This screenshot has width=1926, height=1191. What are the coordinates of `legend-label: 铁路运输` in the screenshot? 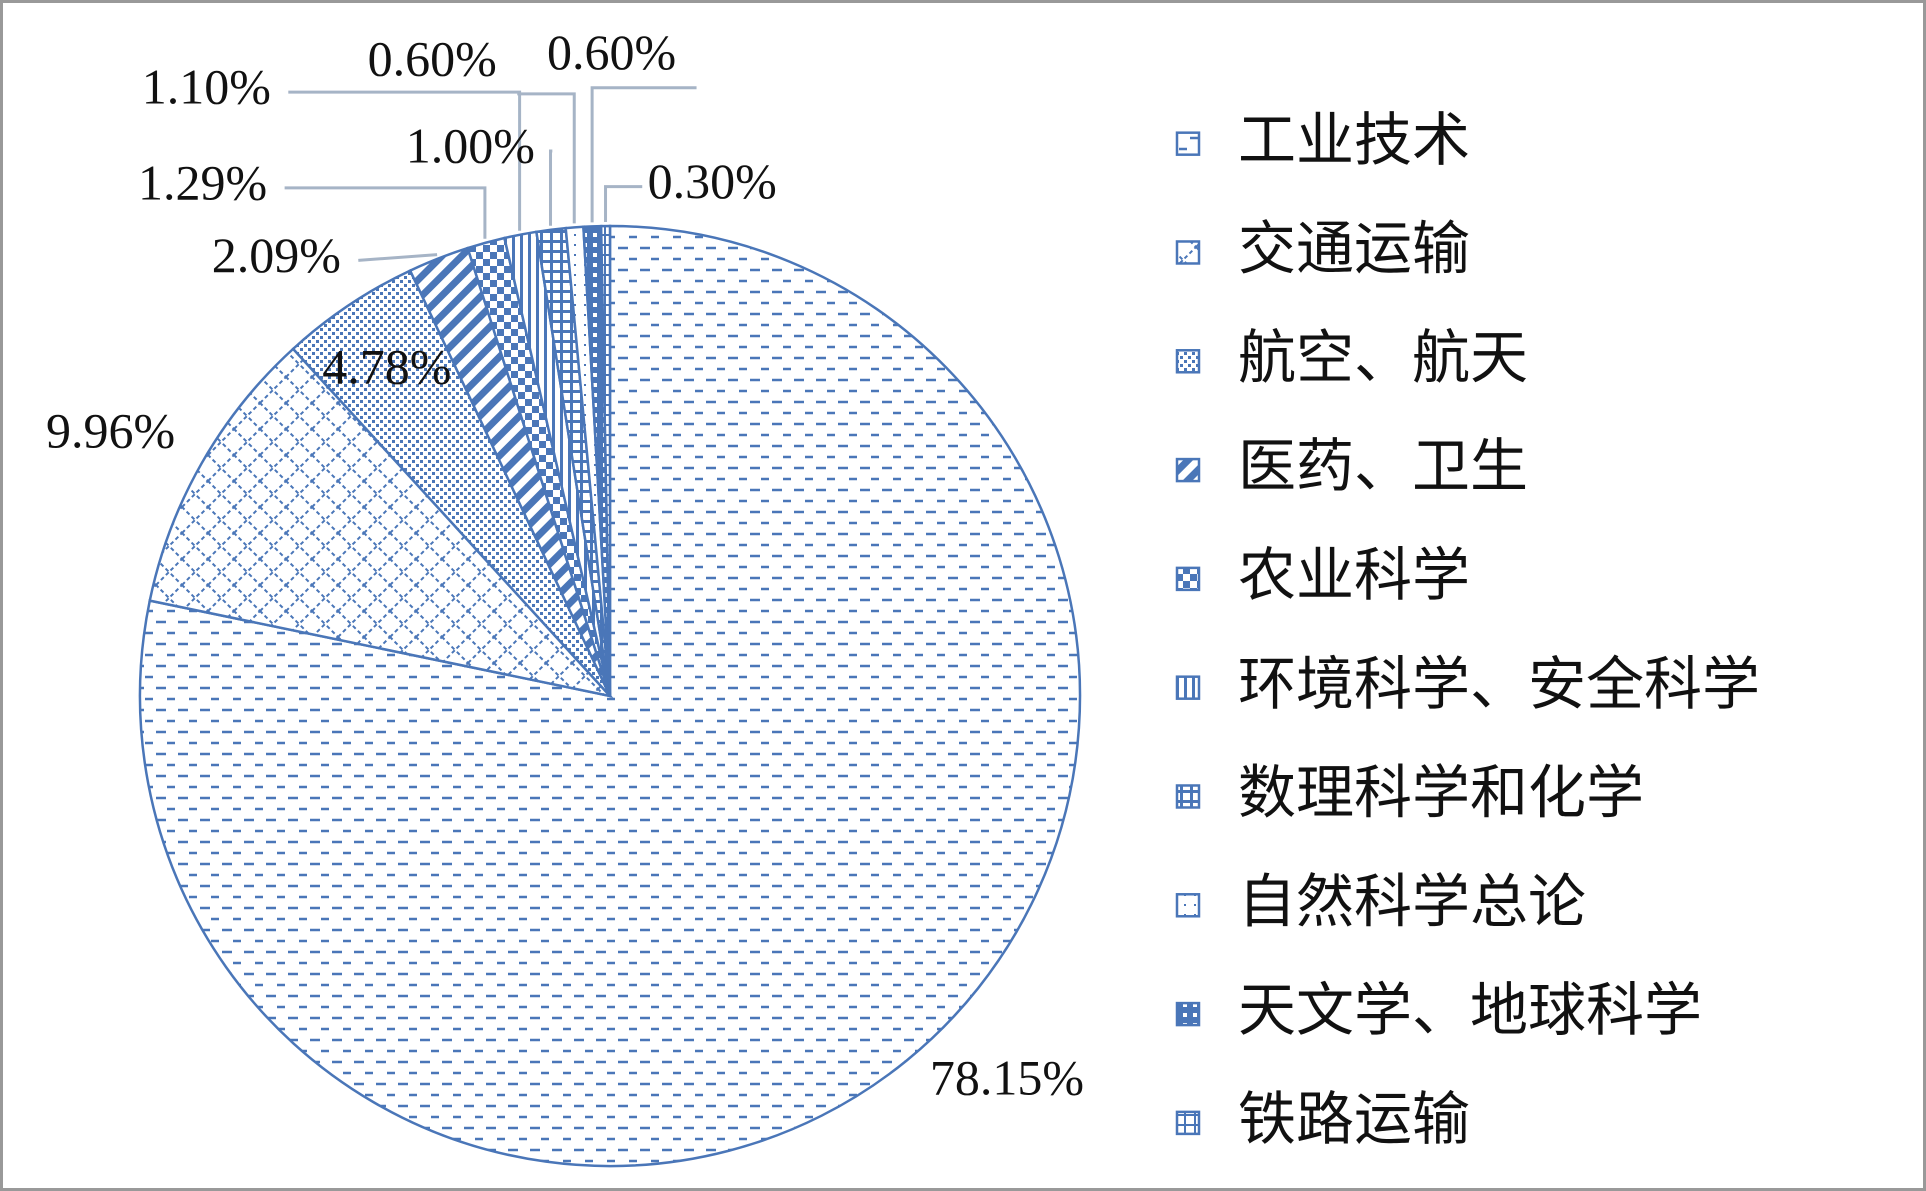 It's located at (1354, 1119).